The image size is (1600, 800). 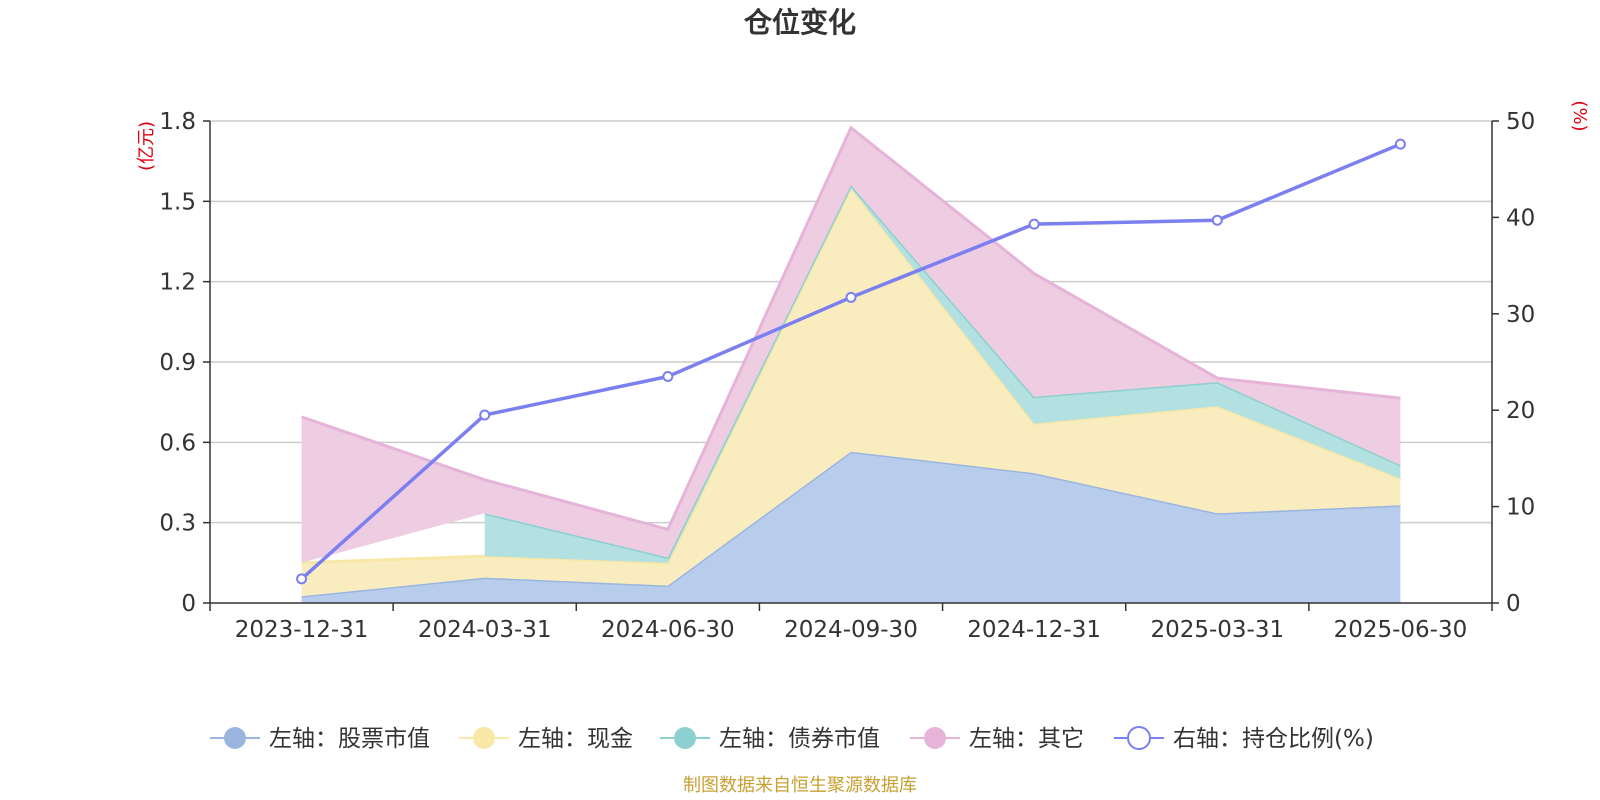 What do you see at coordinates (1520, 122) in the screenshot?
I see `right-axis-tick-label: 50` at bounding box center [1520, 122].